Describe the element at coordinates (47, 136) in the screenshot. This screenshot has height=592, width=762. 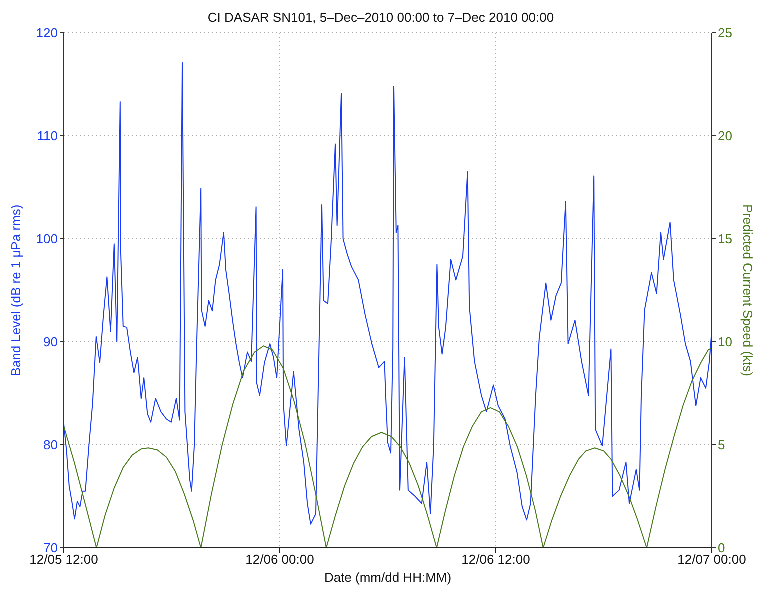
I see `y-tick-label: 110` at that location.